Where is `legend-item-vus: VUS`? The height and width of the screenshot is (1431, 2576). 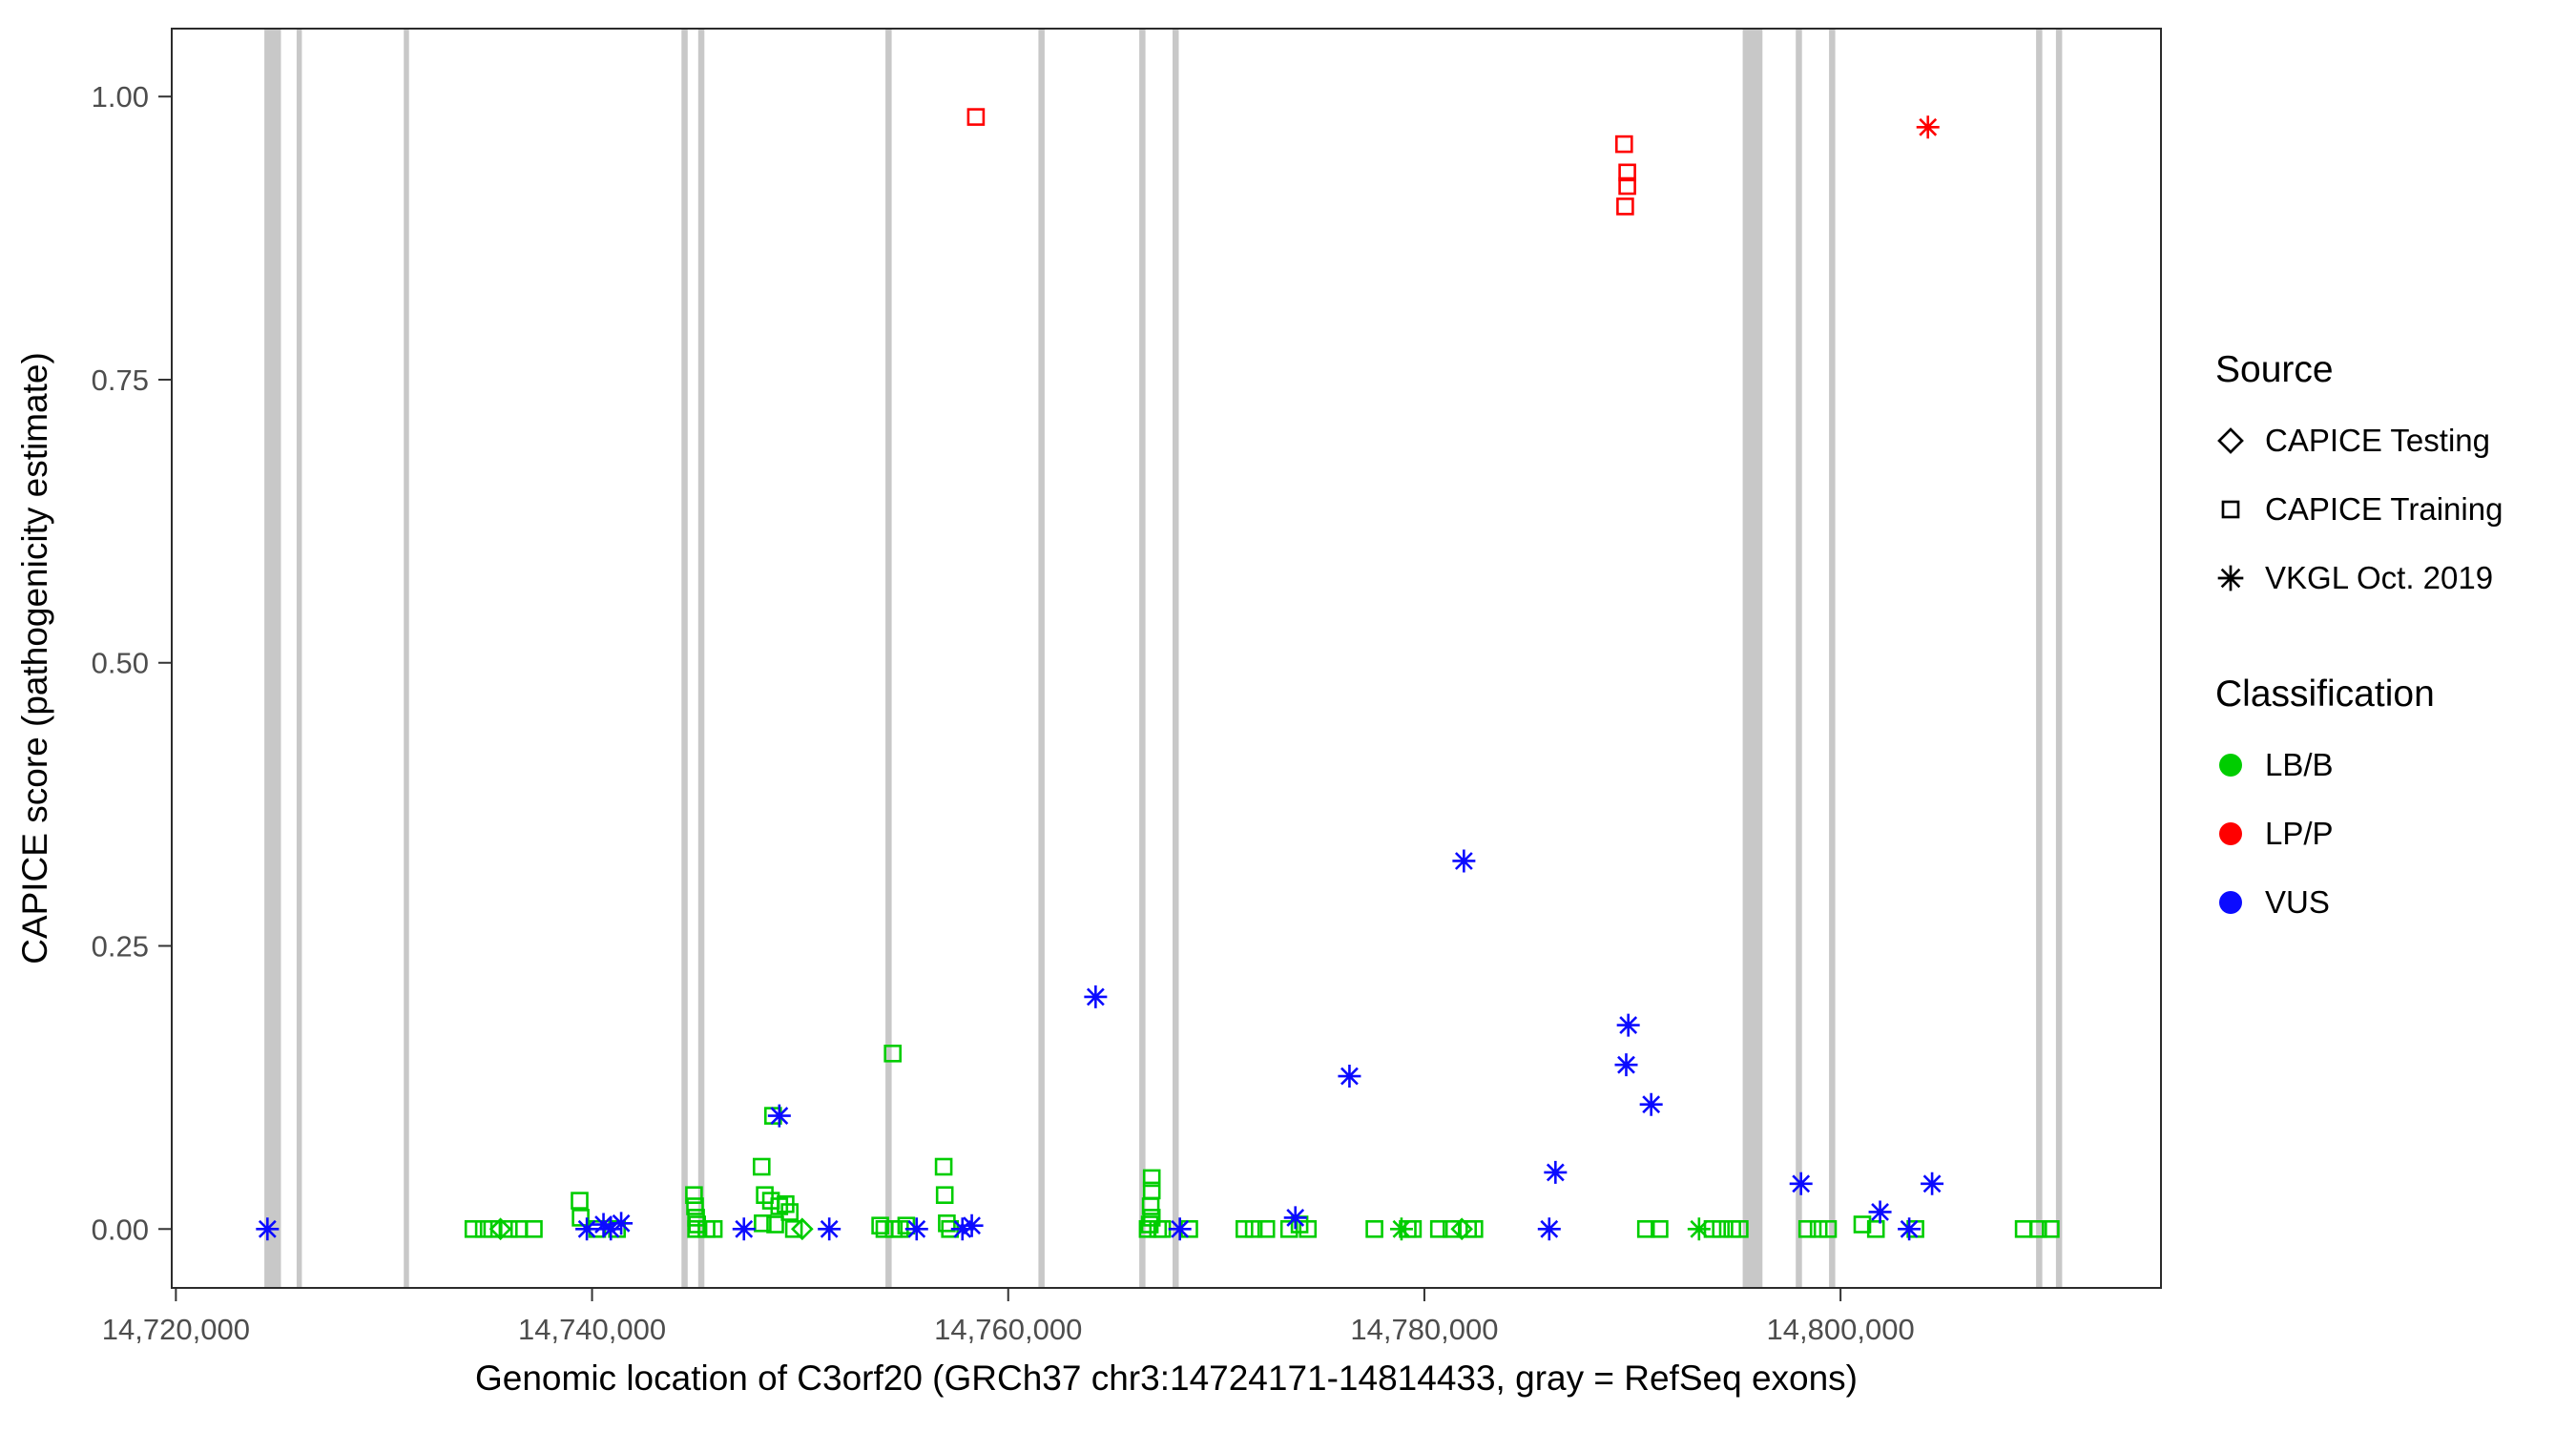 legend-item-vus: VUS is located at coordinates (2392, 902).